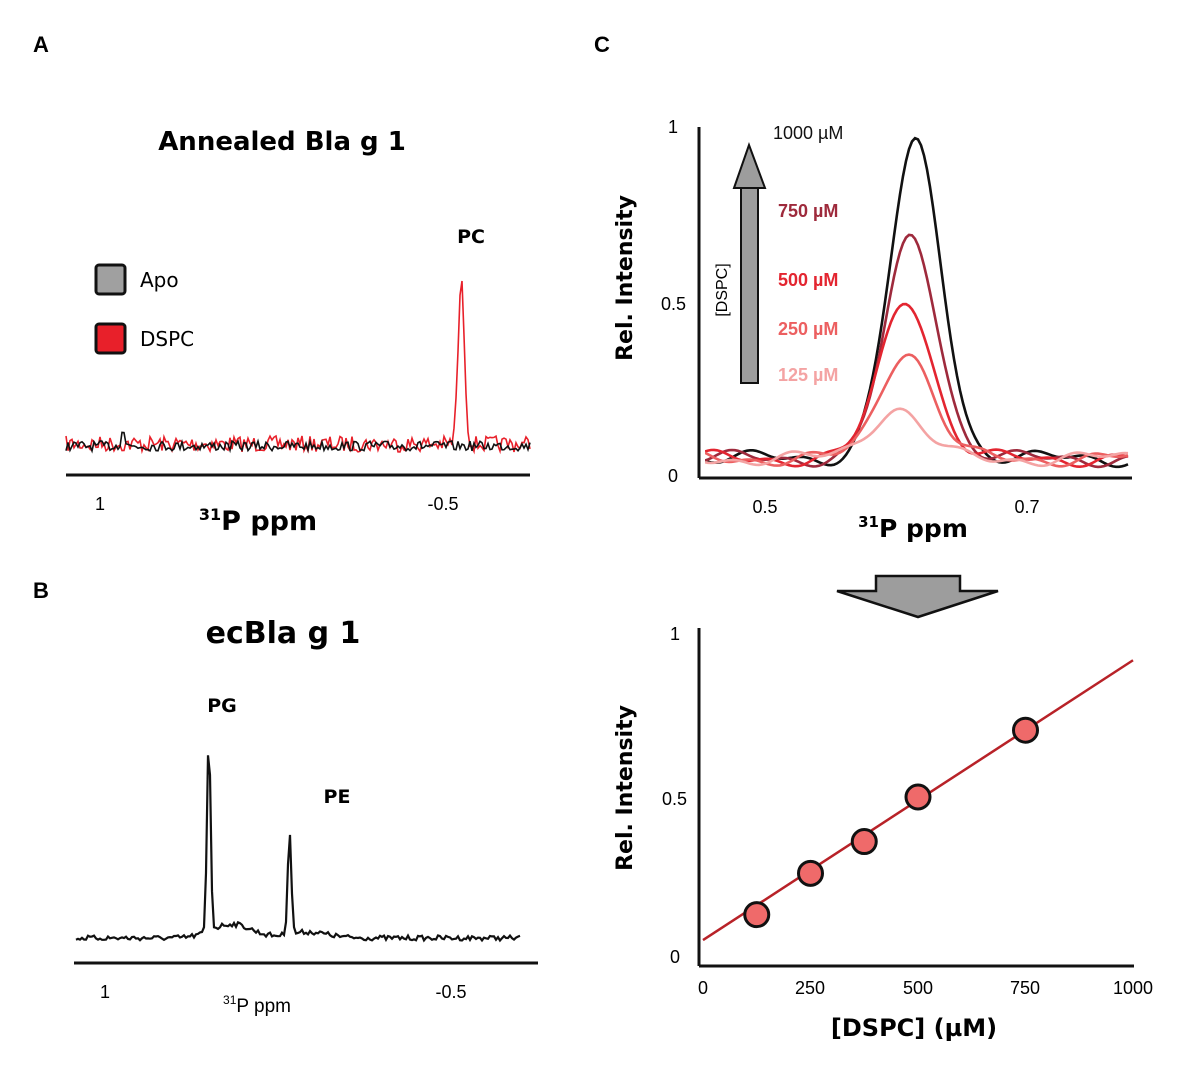 This screenshot has width=1200, height=1075. Describe the element at coordinates (442, 504) in the screenshot. I see `panel-a-tick-neg05: -0.5` at that location.